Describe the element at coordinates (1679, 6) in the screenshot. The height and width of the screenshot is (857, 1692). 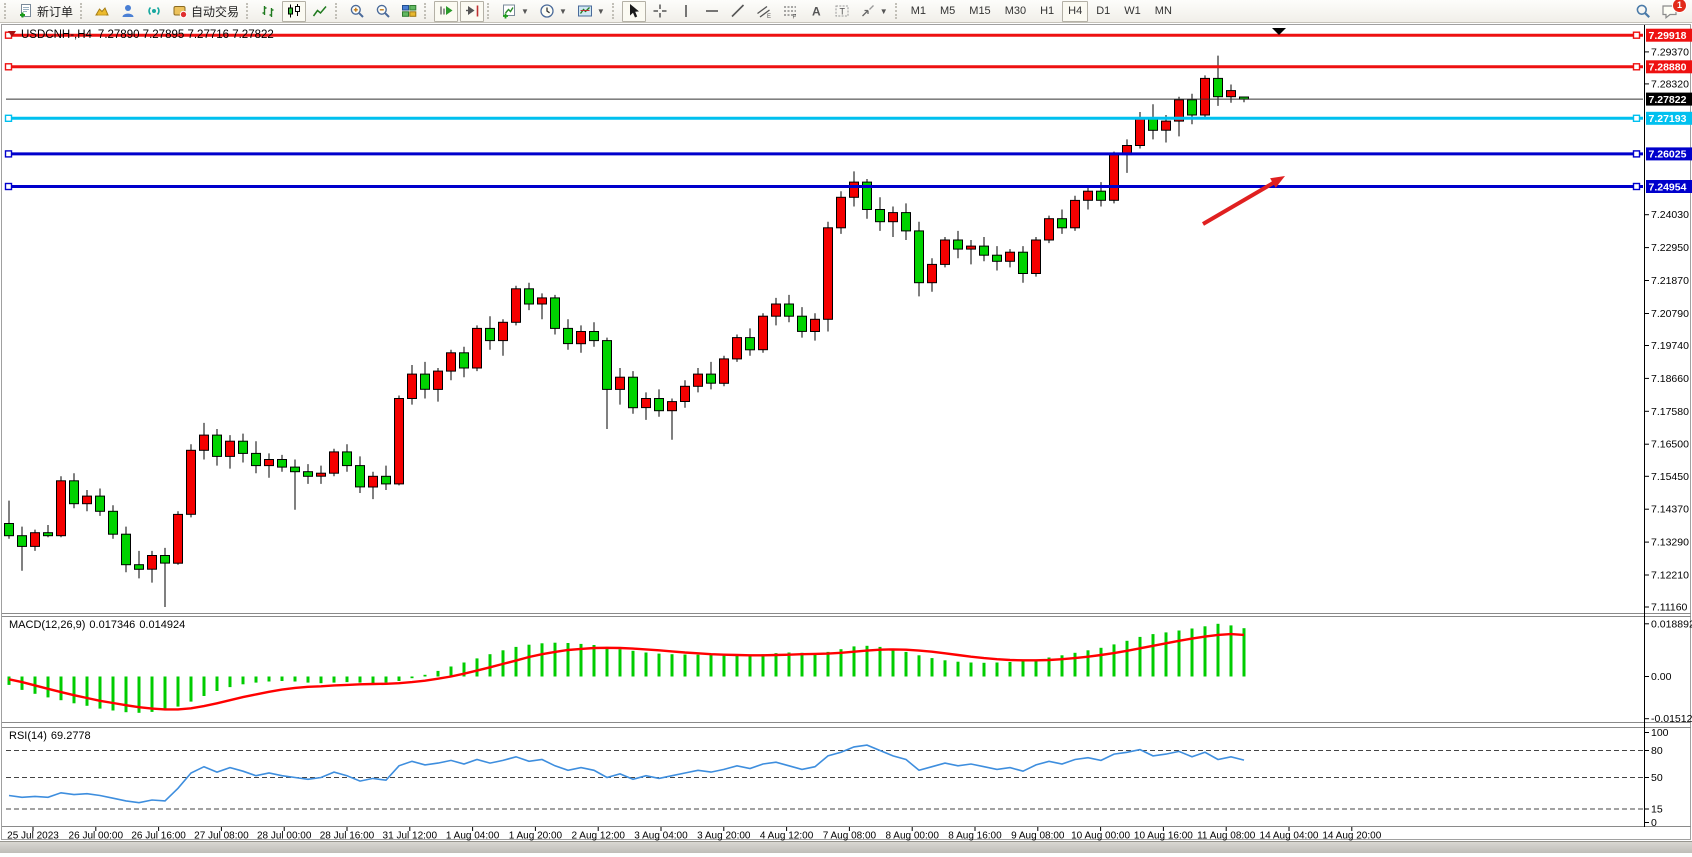
I see `notification-badge: 1` at that location.